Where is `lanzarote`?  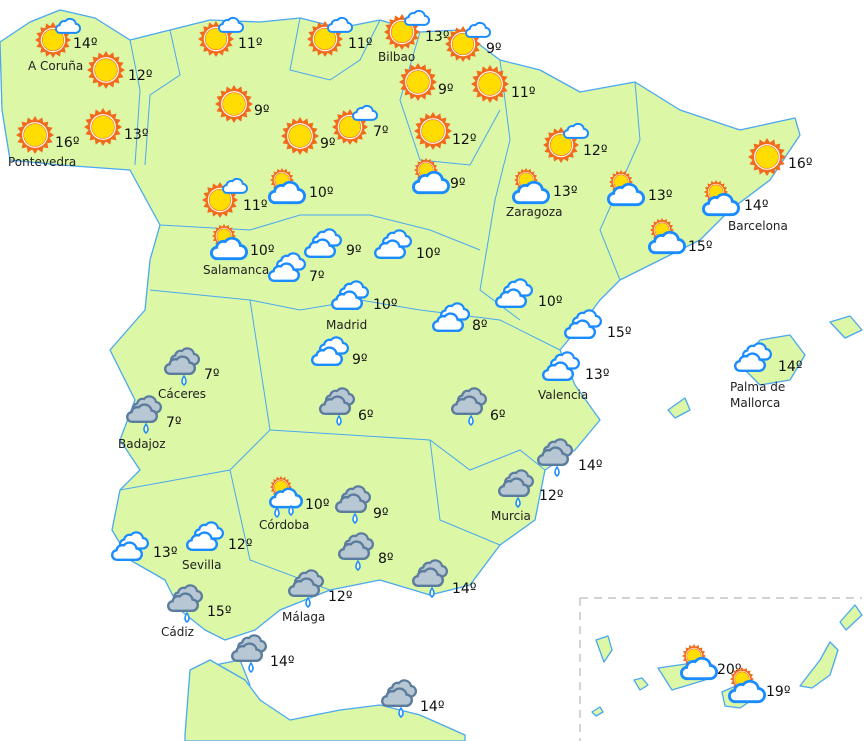 lanzarote is located at coordinates (851, 617).